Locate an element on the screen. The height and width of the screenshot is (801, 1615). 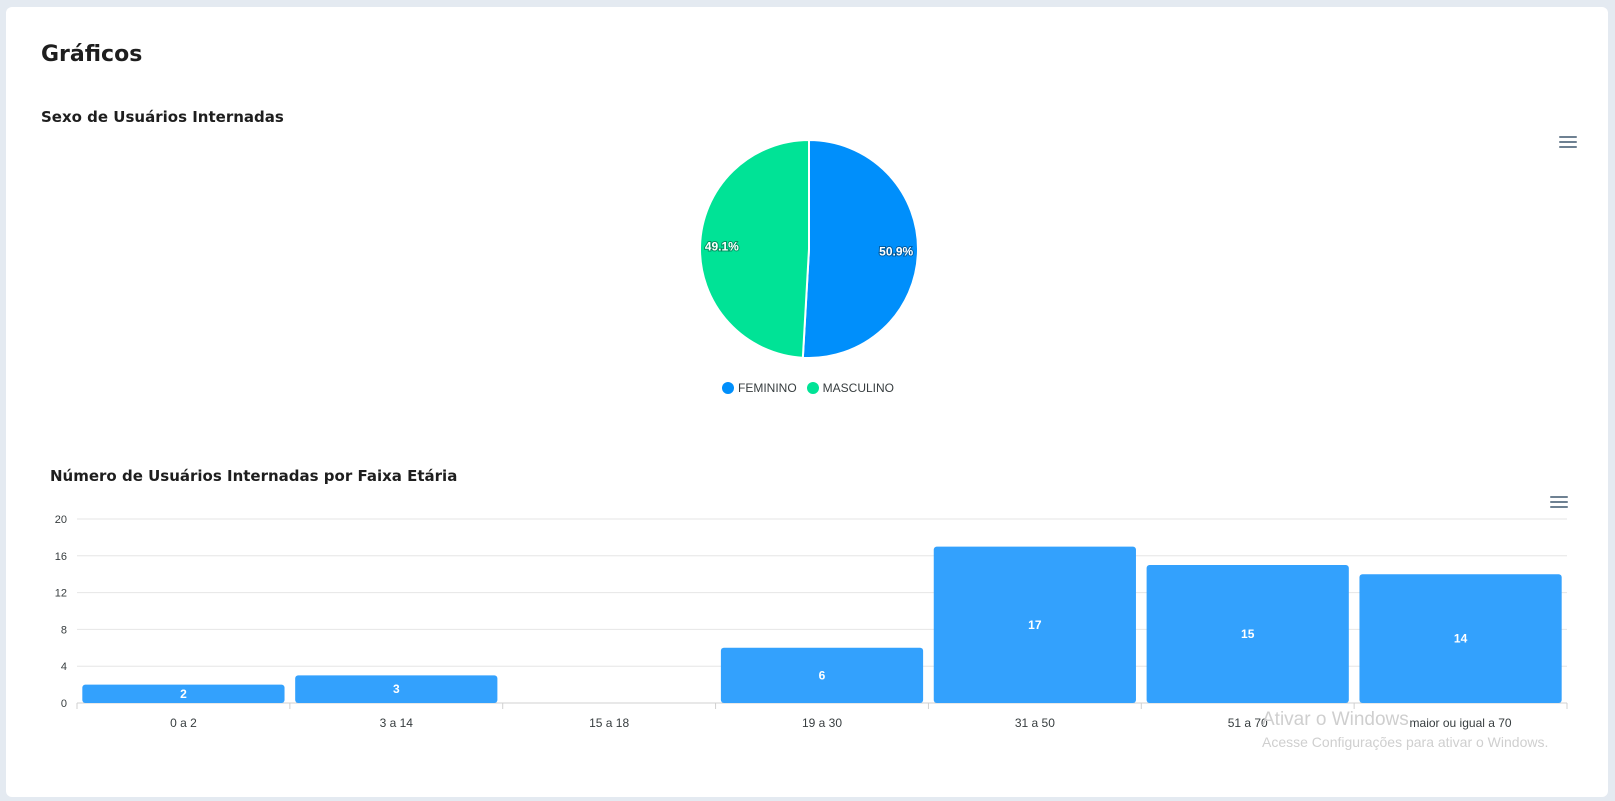
y-tick-label: 20 is located at coordinates (61, 520).